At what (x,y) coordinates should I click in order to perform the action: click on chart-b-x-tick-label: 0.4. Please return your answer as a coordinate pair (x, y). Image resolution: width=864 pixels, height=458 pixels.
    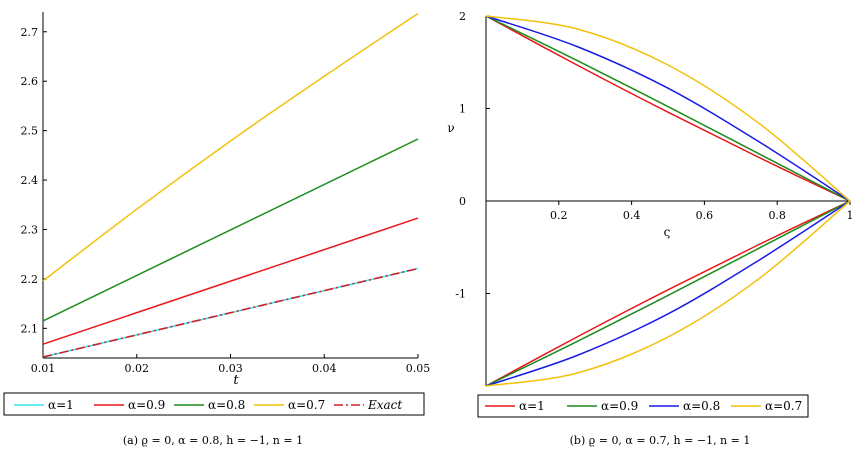
    Looking at the image, I should click on (632, 215).